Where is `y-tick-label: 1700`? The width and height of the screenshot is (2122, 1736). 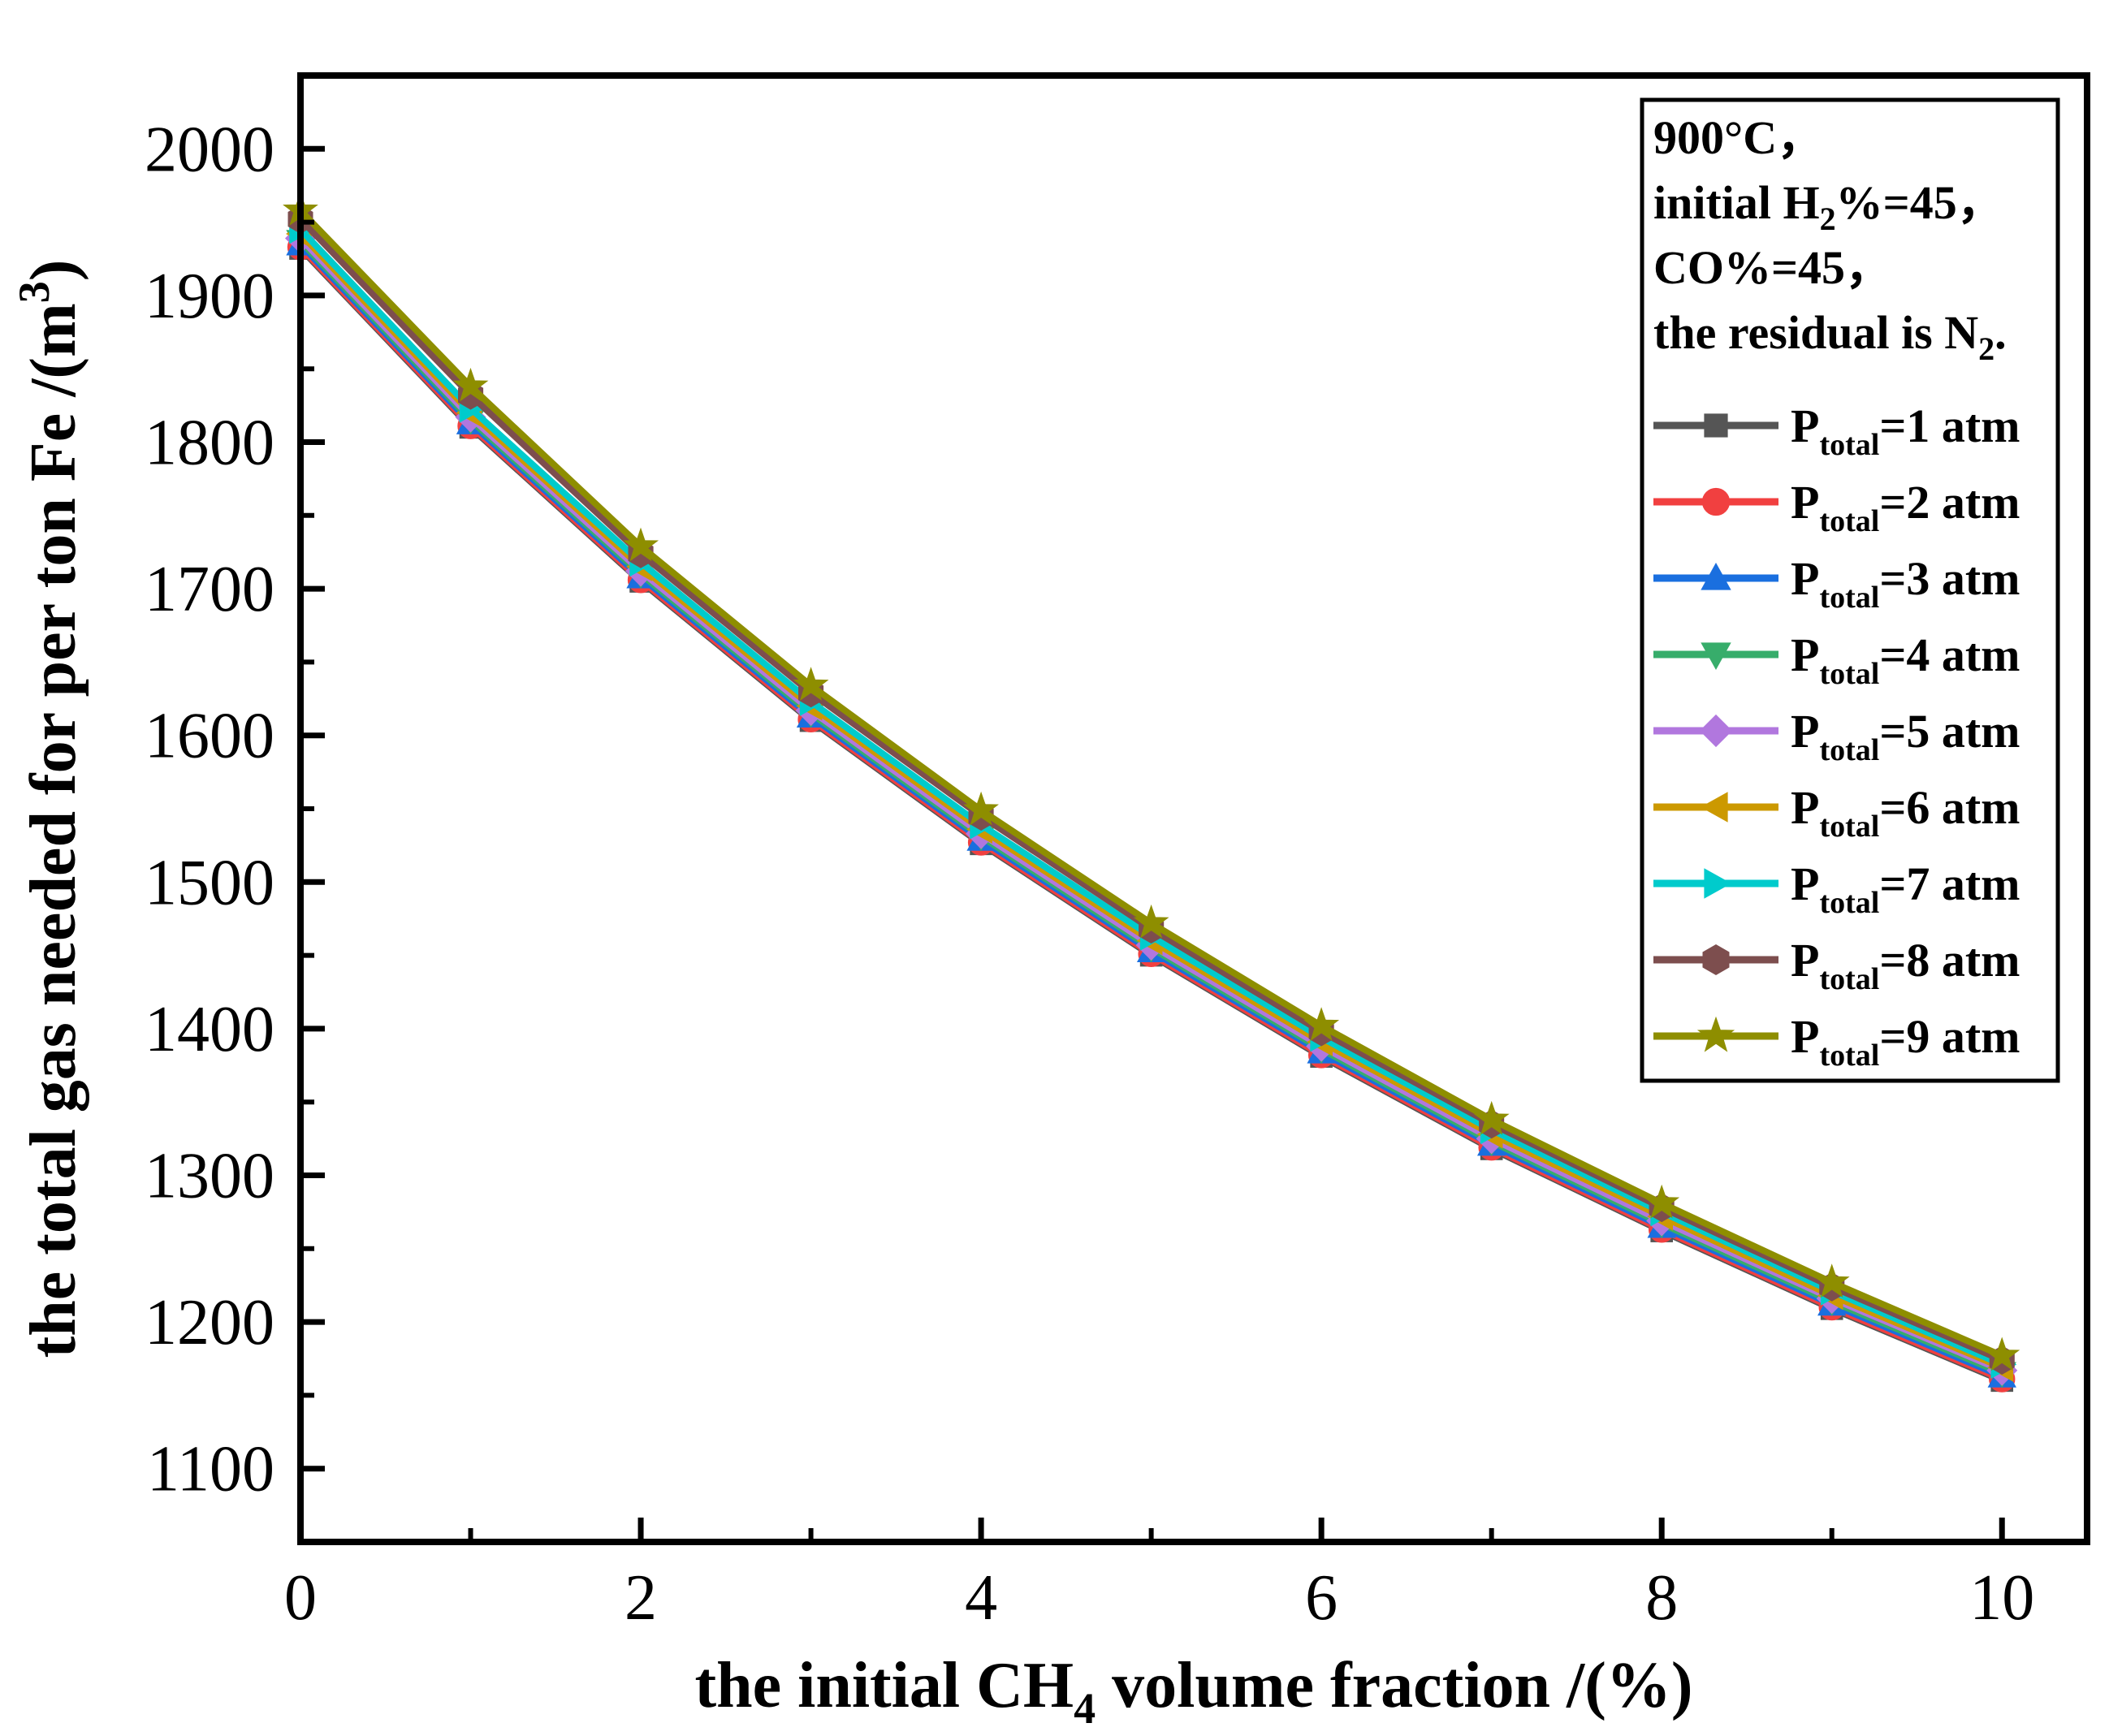 y-tick-label: 1700 is located at coordinates (209, 589).